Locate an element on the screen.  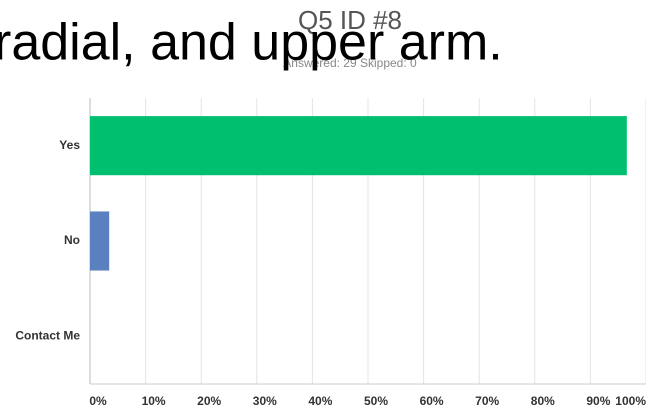
x-tick-label: 80% is located at coordinates (543, 401).